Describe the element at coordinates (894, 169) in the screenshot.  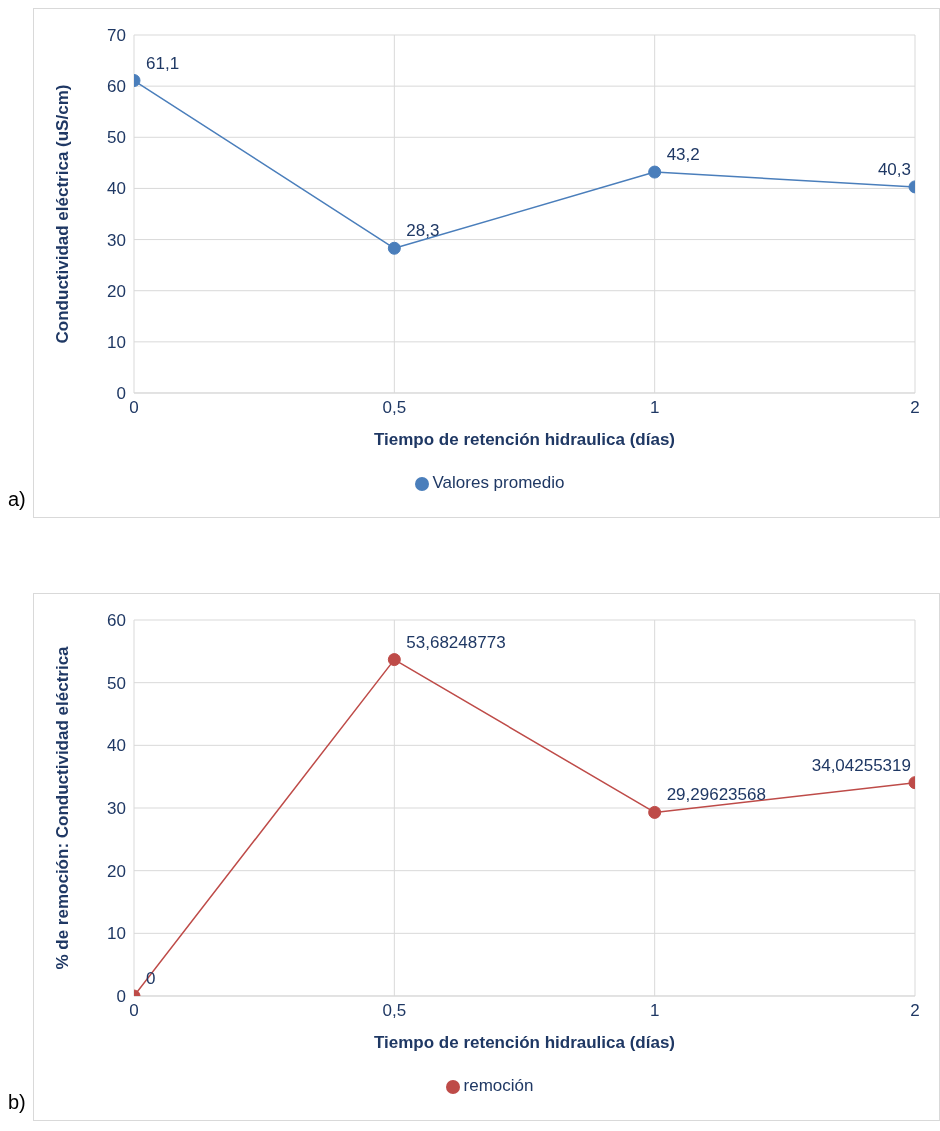
I see `data-label: 40,3` at that location.